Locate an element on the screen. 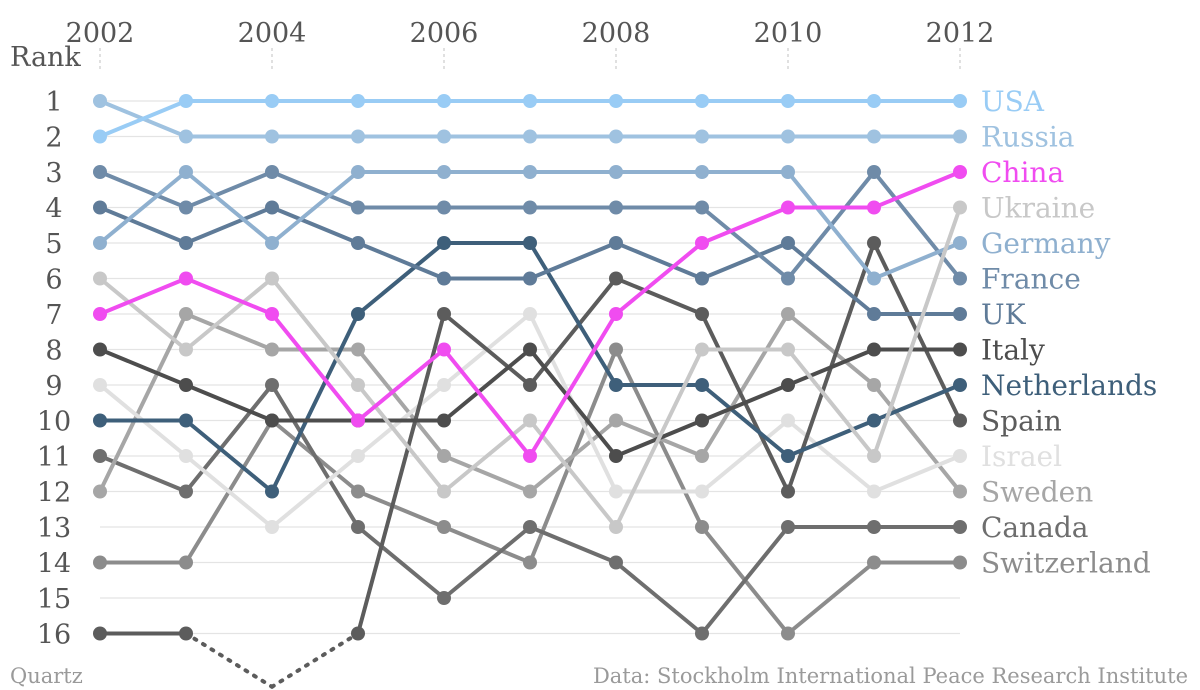  series-label-germany: Germany is located at coordinates (1046, 243).